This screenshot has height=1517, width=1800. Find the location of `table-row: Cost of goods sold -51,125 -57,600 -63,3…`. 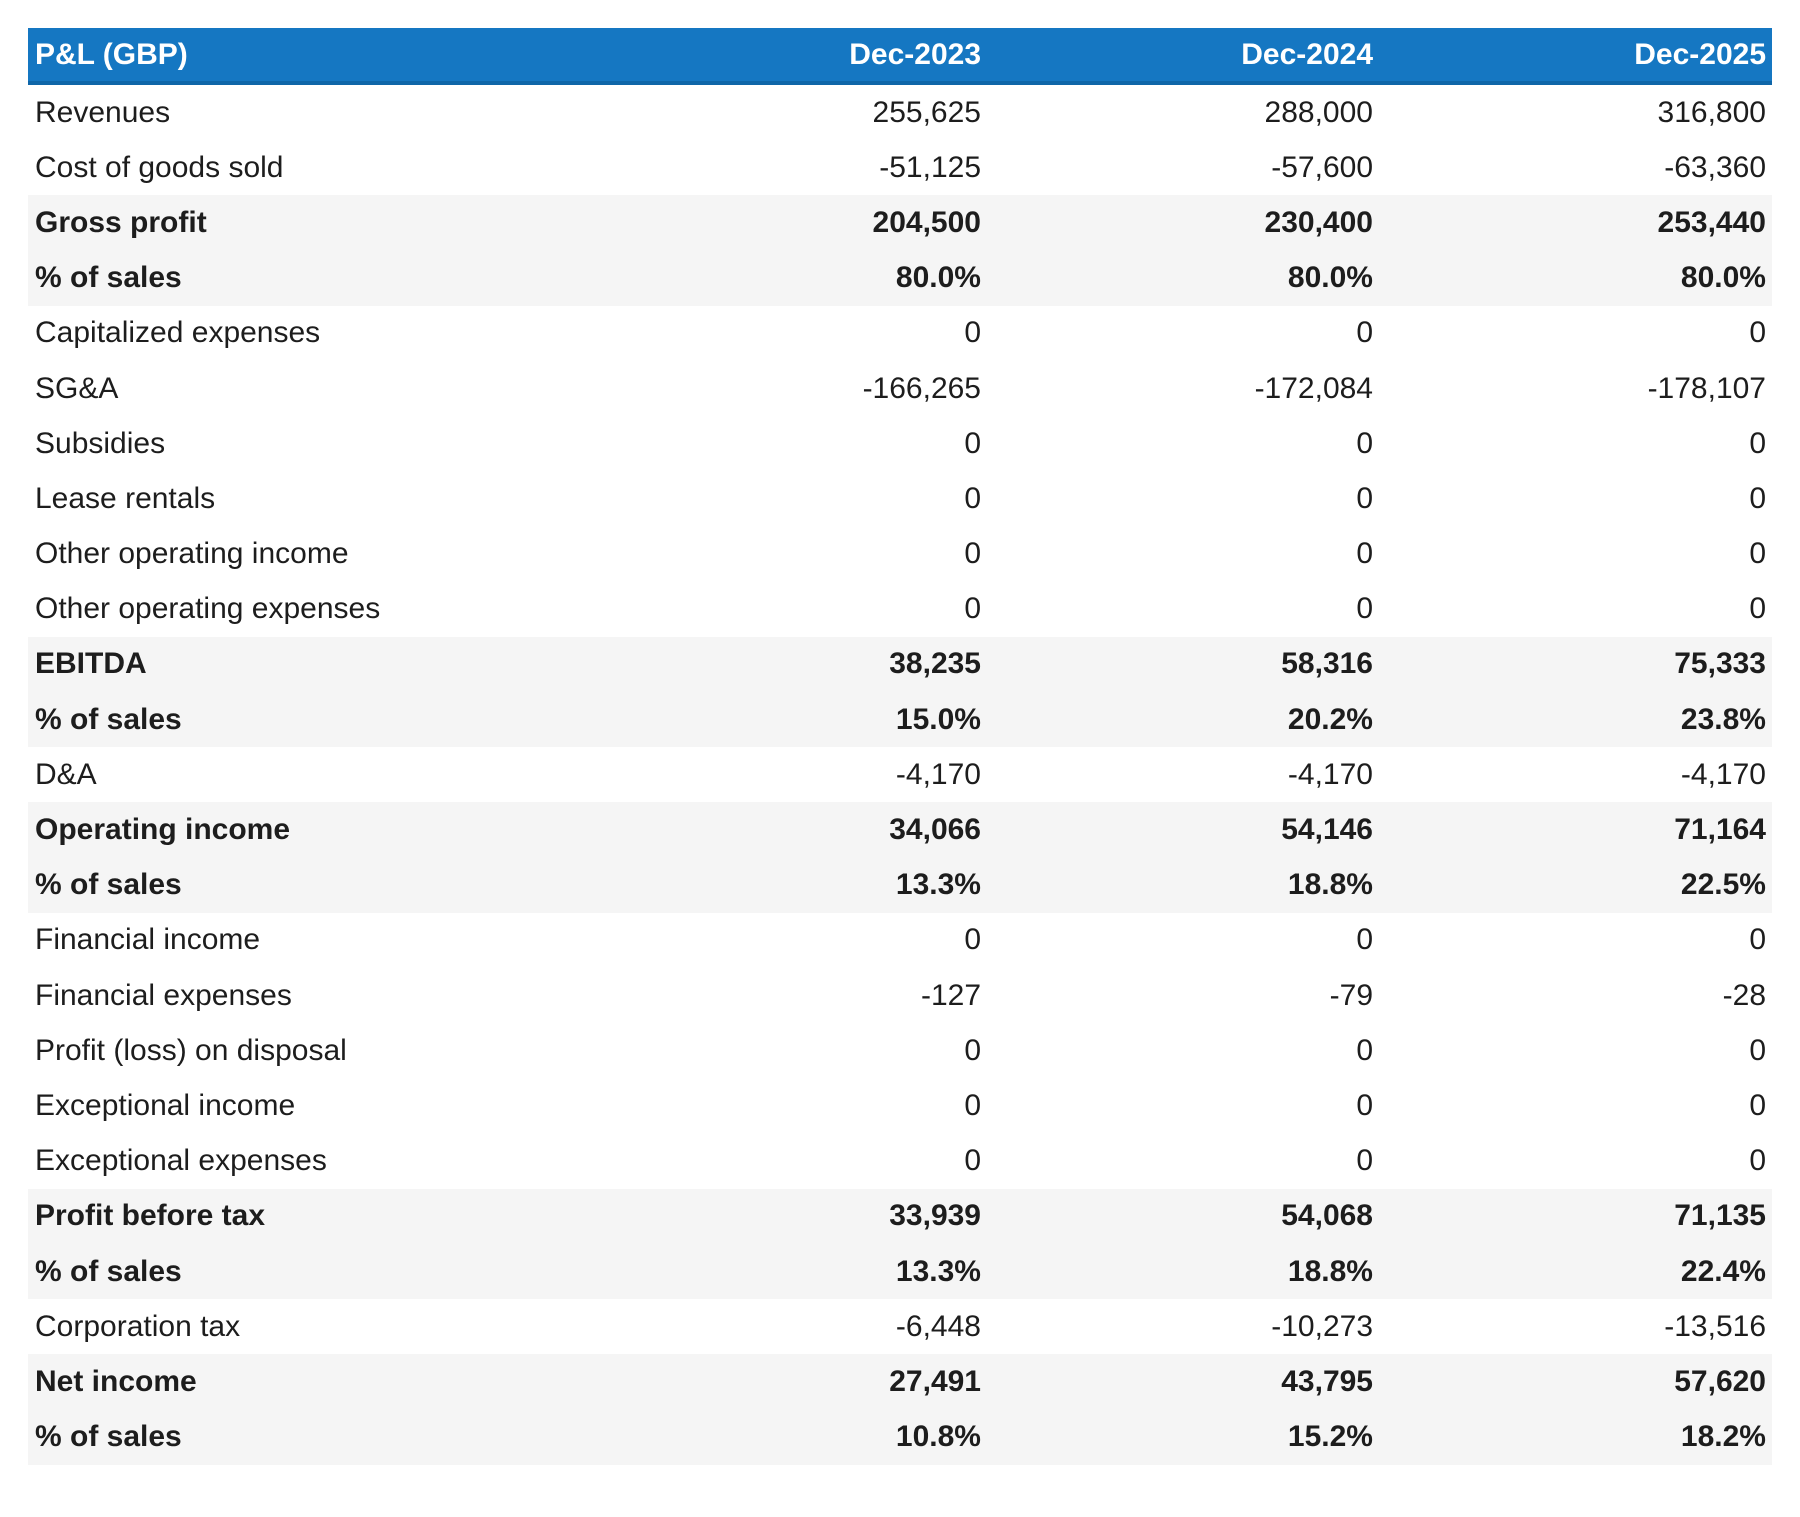

table-row: Cost of goods sold -51,125 -57,600 -63,3… is located at coordinates (900, 168).